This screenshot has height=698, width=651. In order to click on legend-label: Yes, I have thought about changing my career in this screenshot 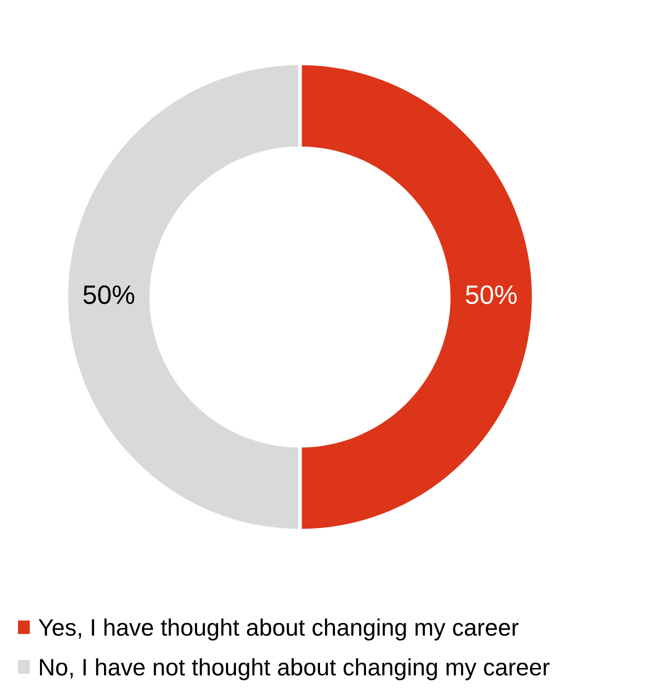, I will do `click(278, 629)`.